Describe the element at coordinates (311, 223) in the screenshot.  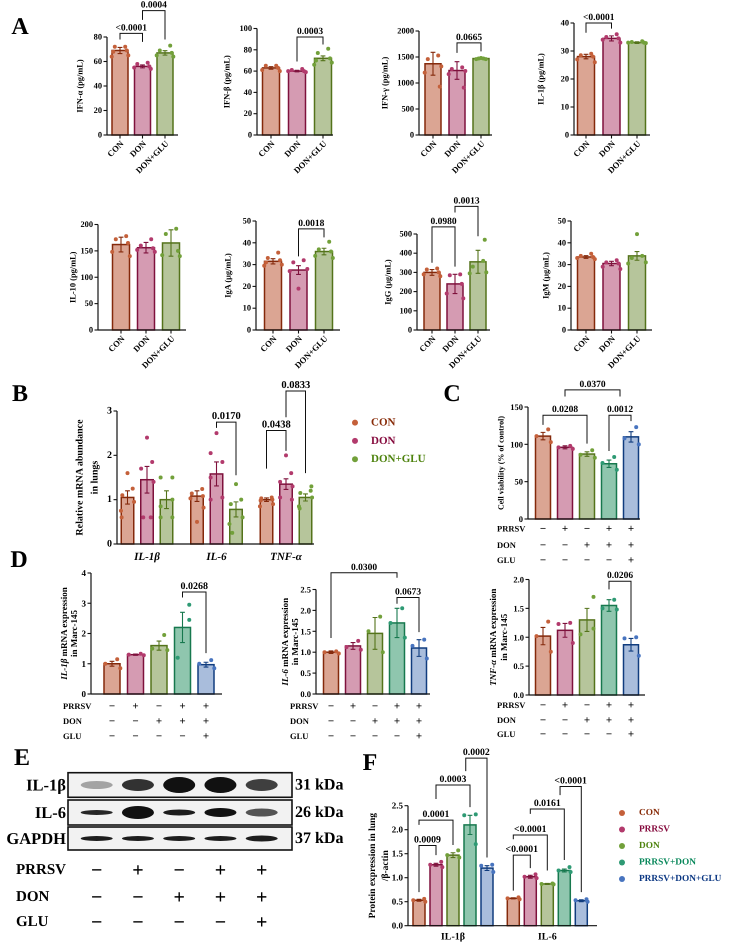
I see `annotation: 0.0018` at that location.